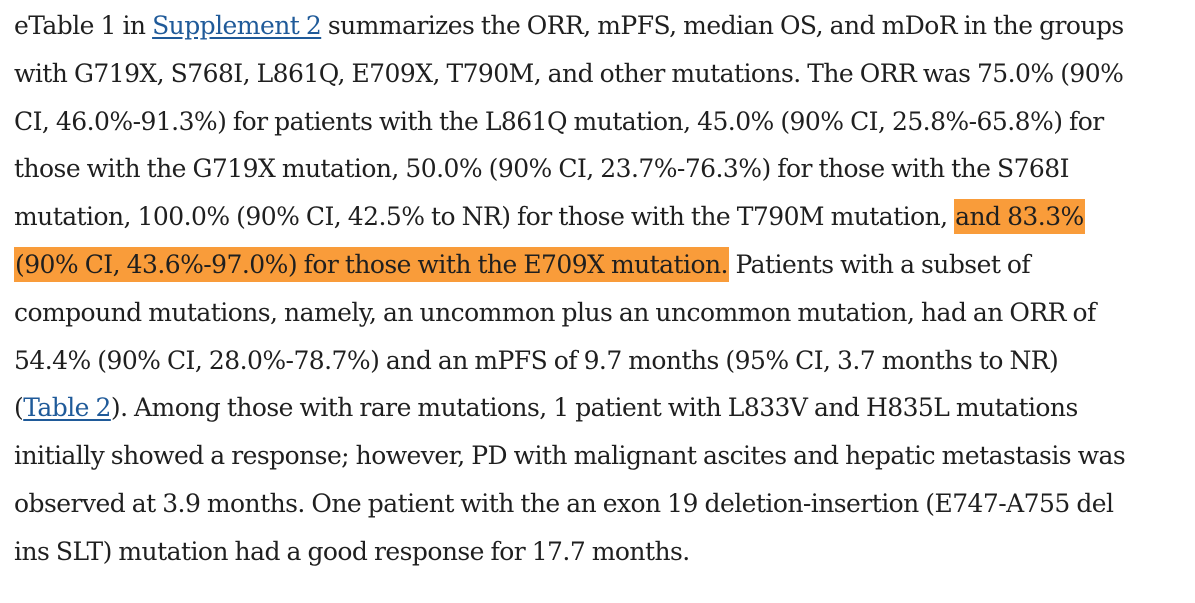 The width and height of the screenshot is (1195, 603). I want to click on line-1-lead: eTable 1 in, so click(83, 25).